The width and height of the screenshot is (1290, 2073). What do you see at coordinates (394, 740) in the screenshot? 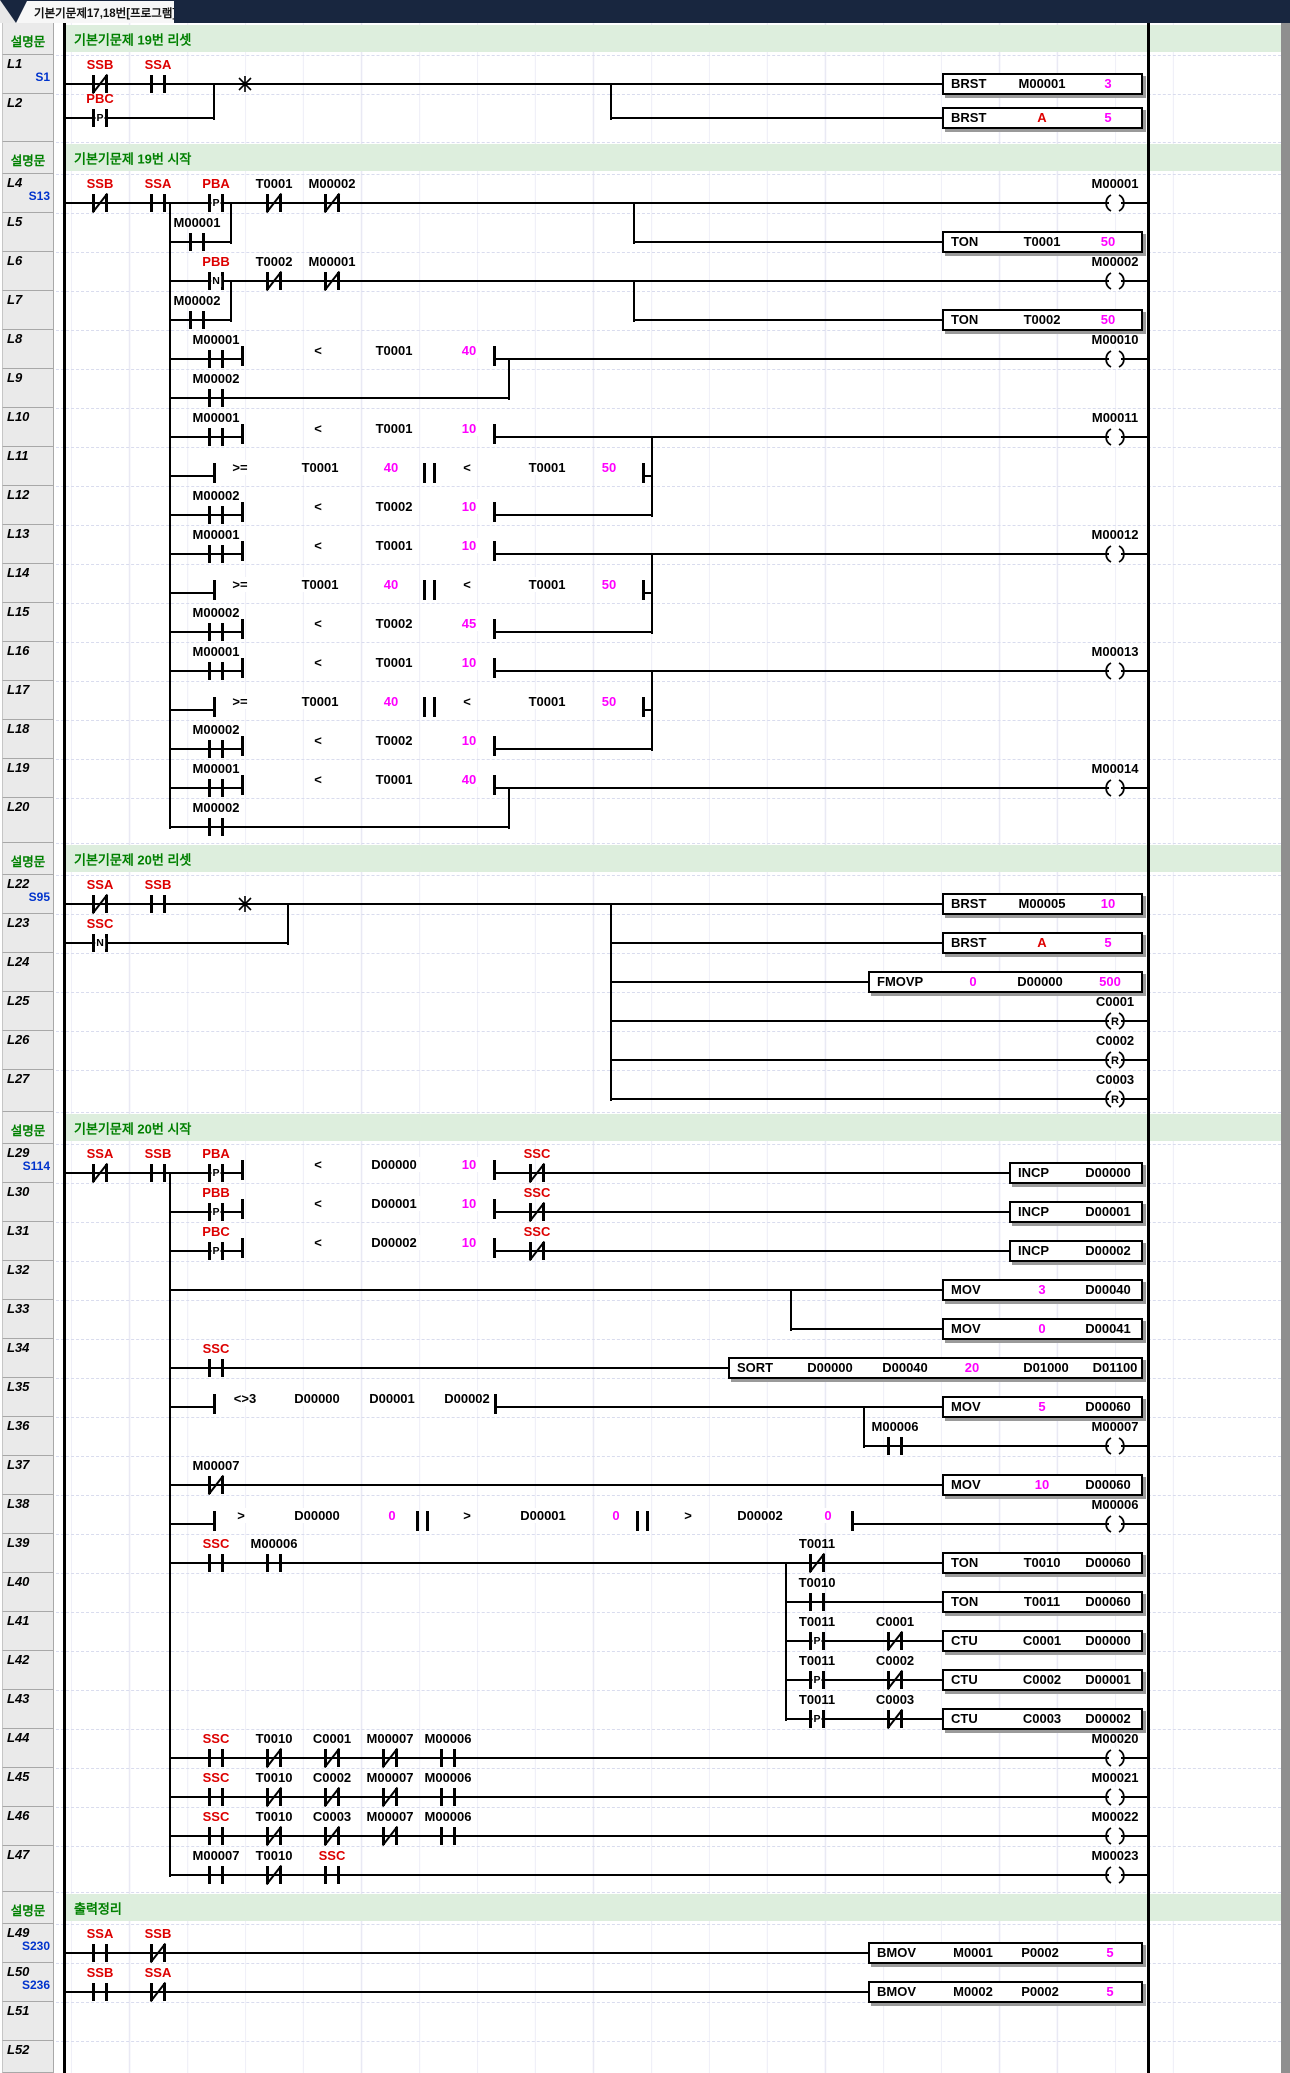
I see `operand: T0002` at bounding box center [394, 740].